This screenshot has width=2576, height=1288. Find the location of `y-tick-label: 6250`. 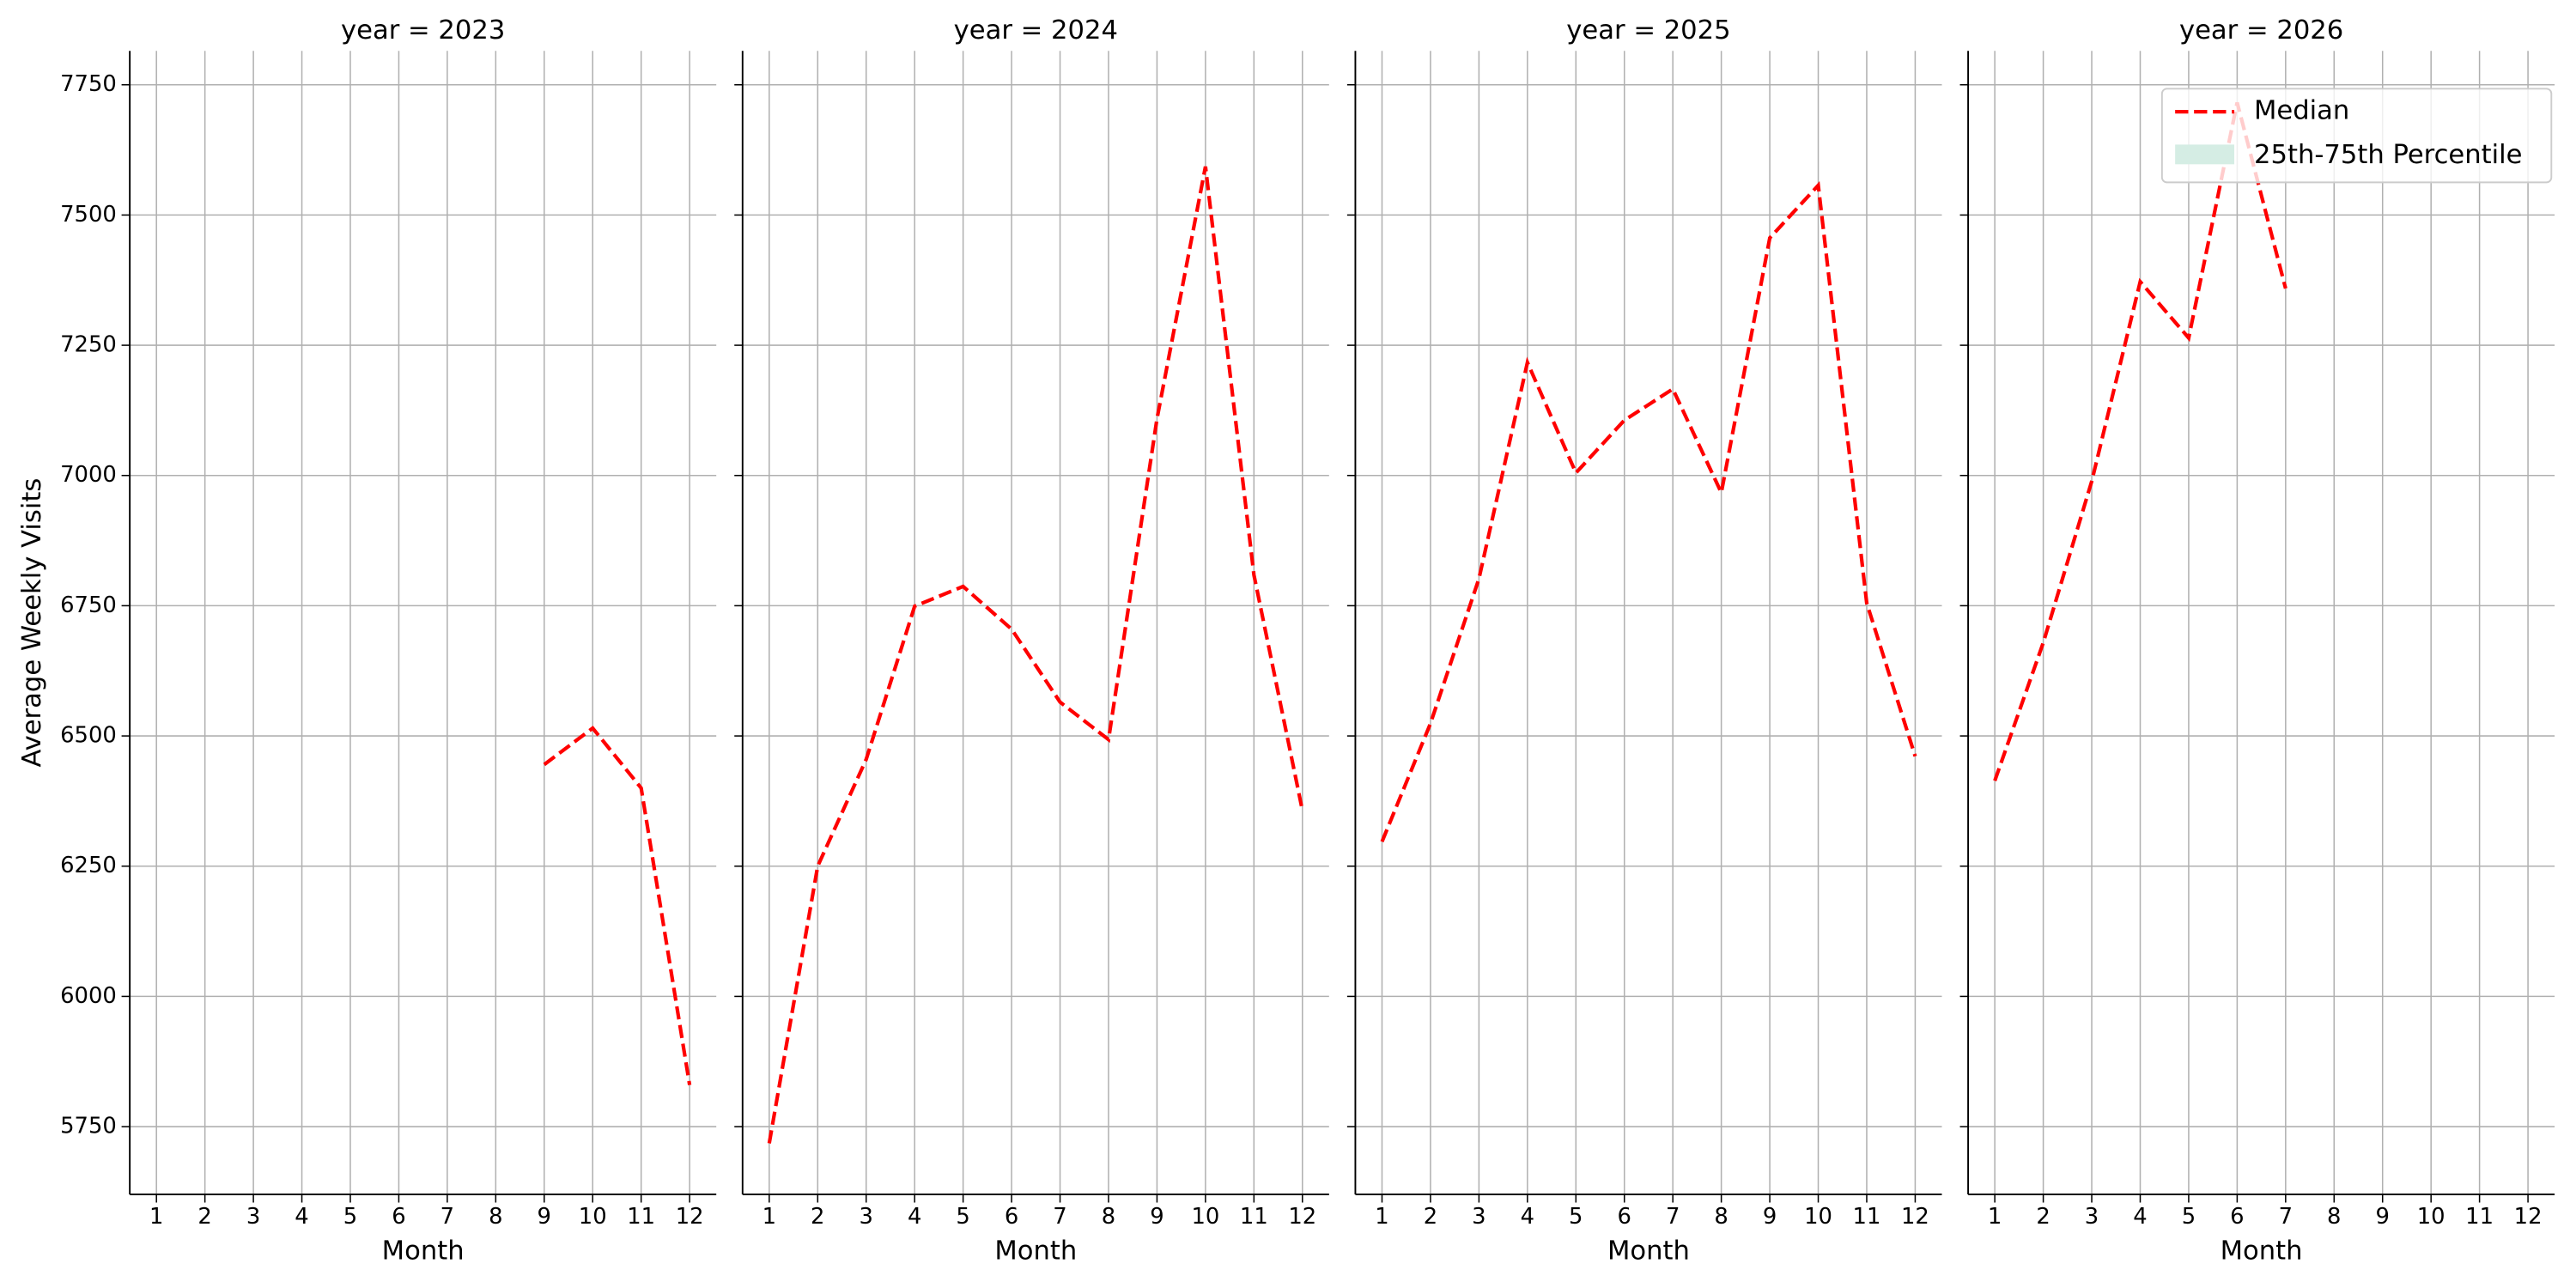

y-tick-label: 6250 is located at coordinates (88, 865).